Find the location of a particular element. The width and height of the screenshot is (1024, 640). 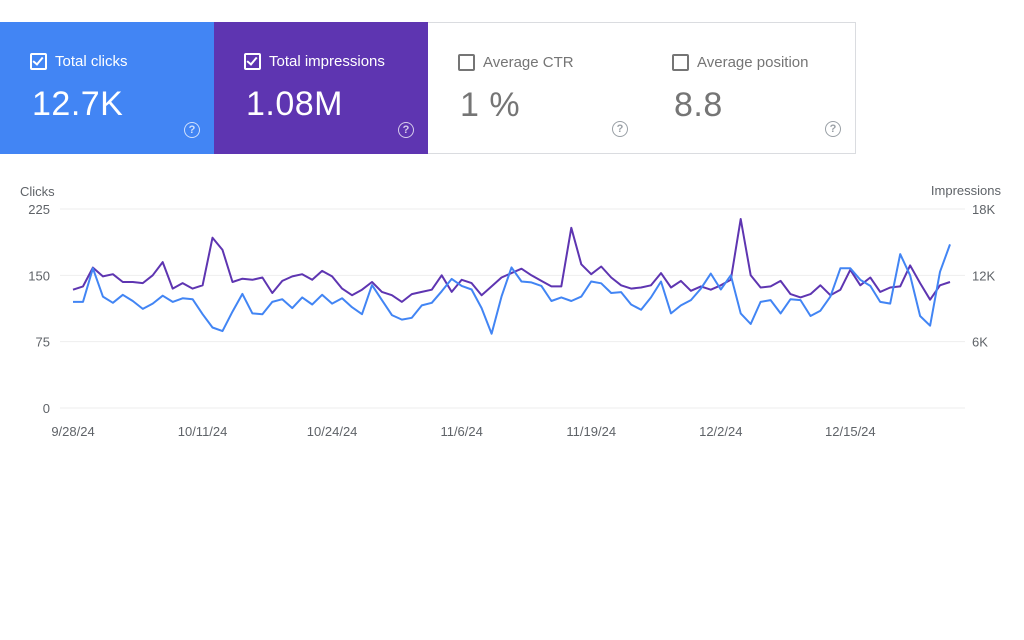

right-axis-ticks: 18K 12K 6K is located at coordinates (983, 276).